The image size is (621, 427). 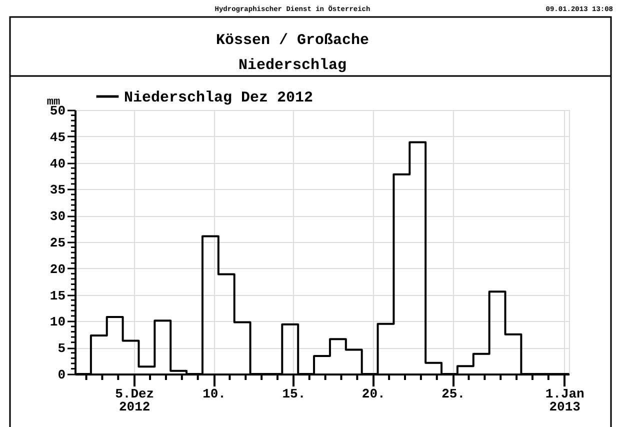 What do you see at coordinates (454, 394) in the screenshot?
I see `x-tick-label: 25.` at bounding box center [454, 394].